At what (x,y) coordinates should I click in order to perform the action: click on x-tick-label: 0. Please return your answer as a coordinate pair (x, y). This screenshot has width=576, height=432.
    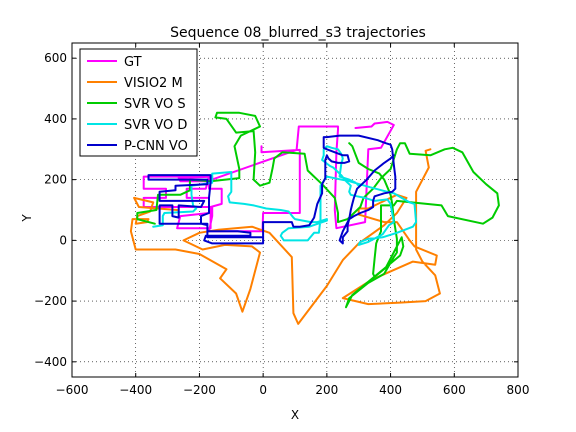
    Looking at the image, I should click on (263, 390).